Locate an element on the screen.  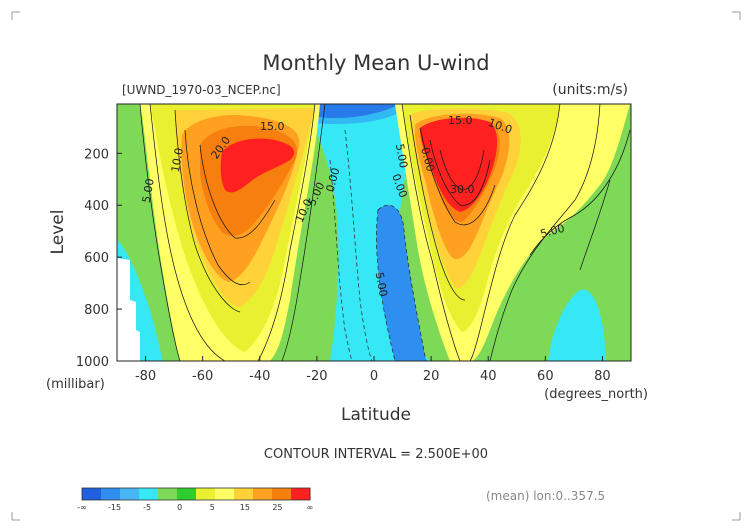
chart-title: Monthly Mean U-wind is located at coordinates (375, 63).